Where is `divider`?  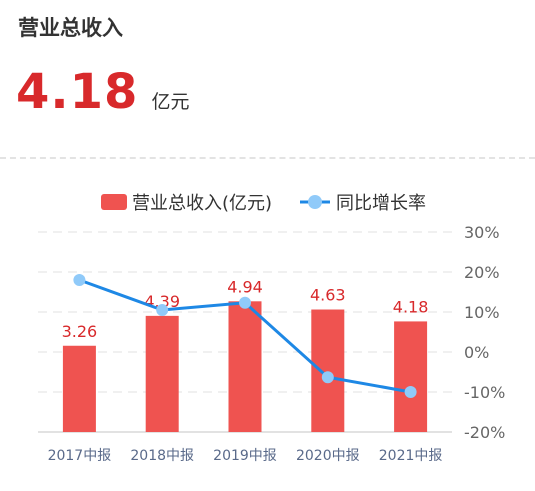 divider is located at coordinates (267, 158).